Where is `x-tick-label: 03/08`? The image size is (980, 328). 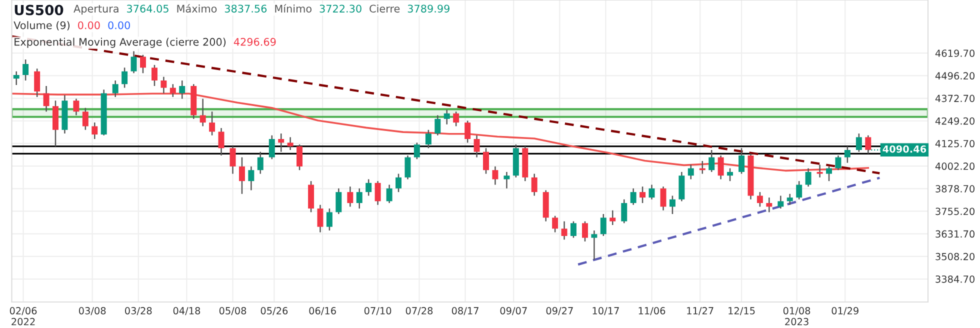 x-tick-label: 03/08 is located at coordinates (92, 311).